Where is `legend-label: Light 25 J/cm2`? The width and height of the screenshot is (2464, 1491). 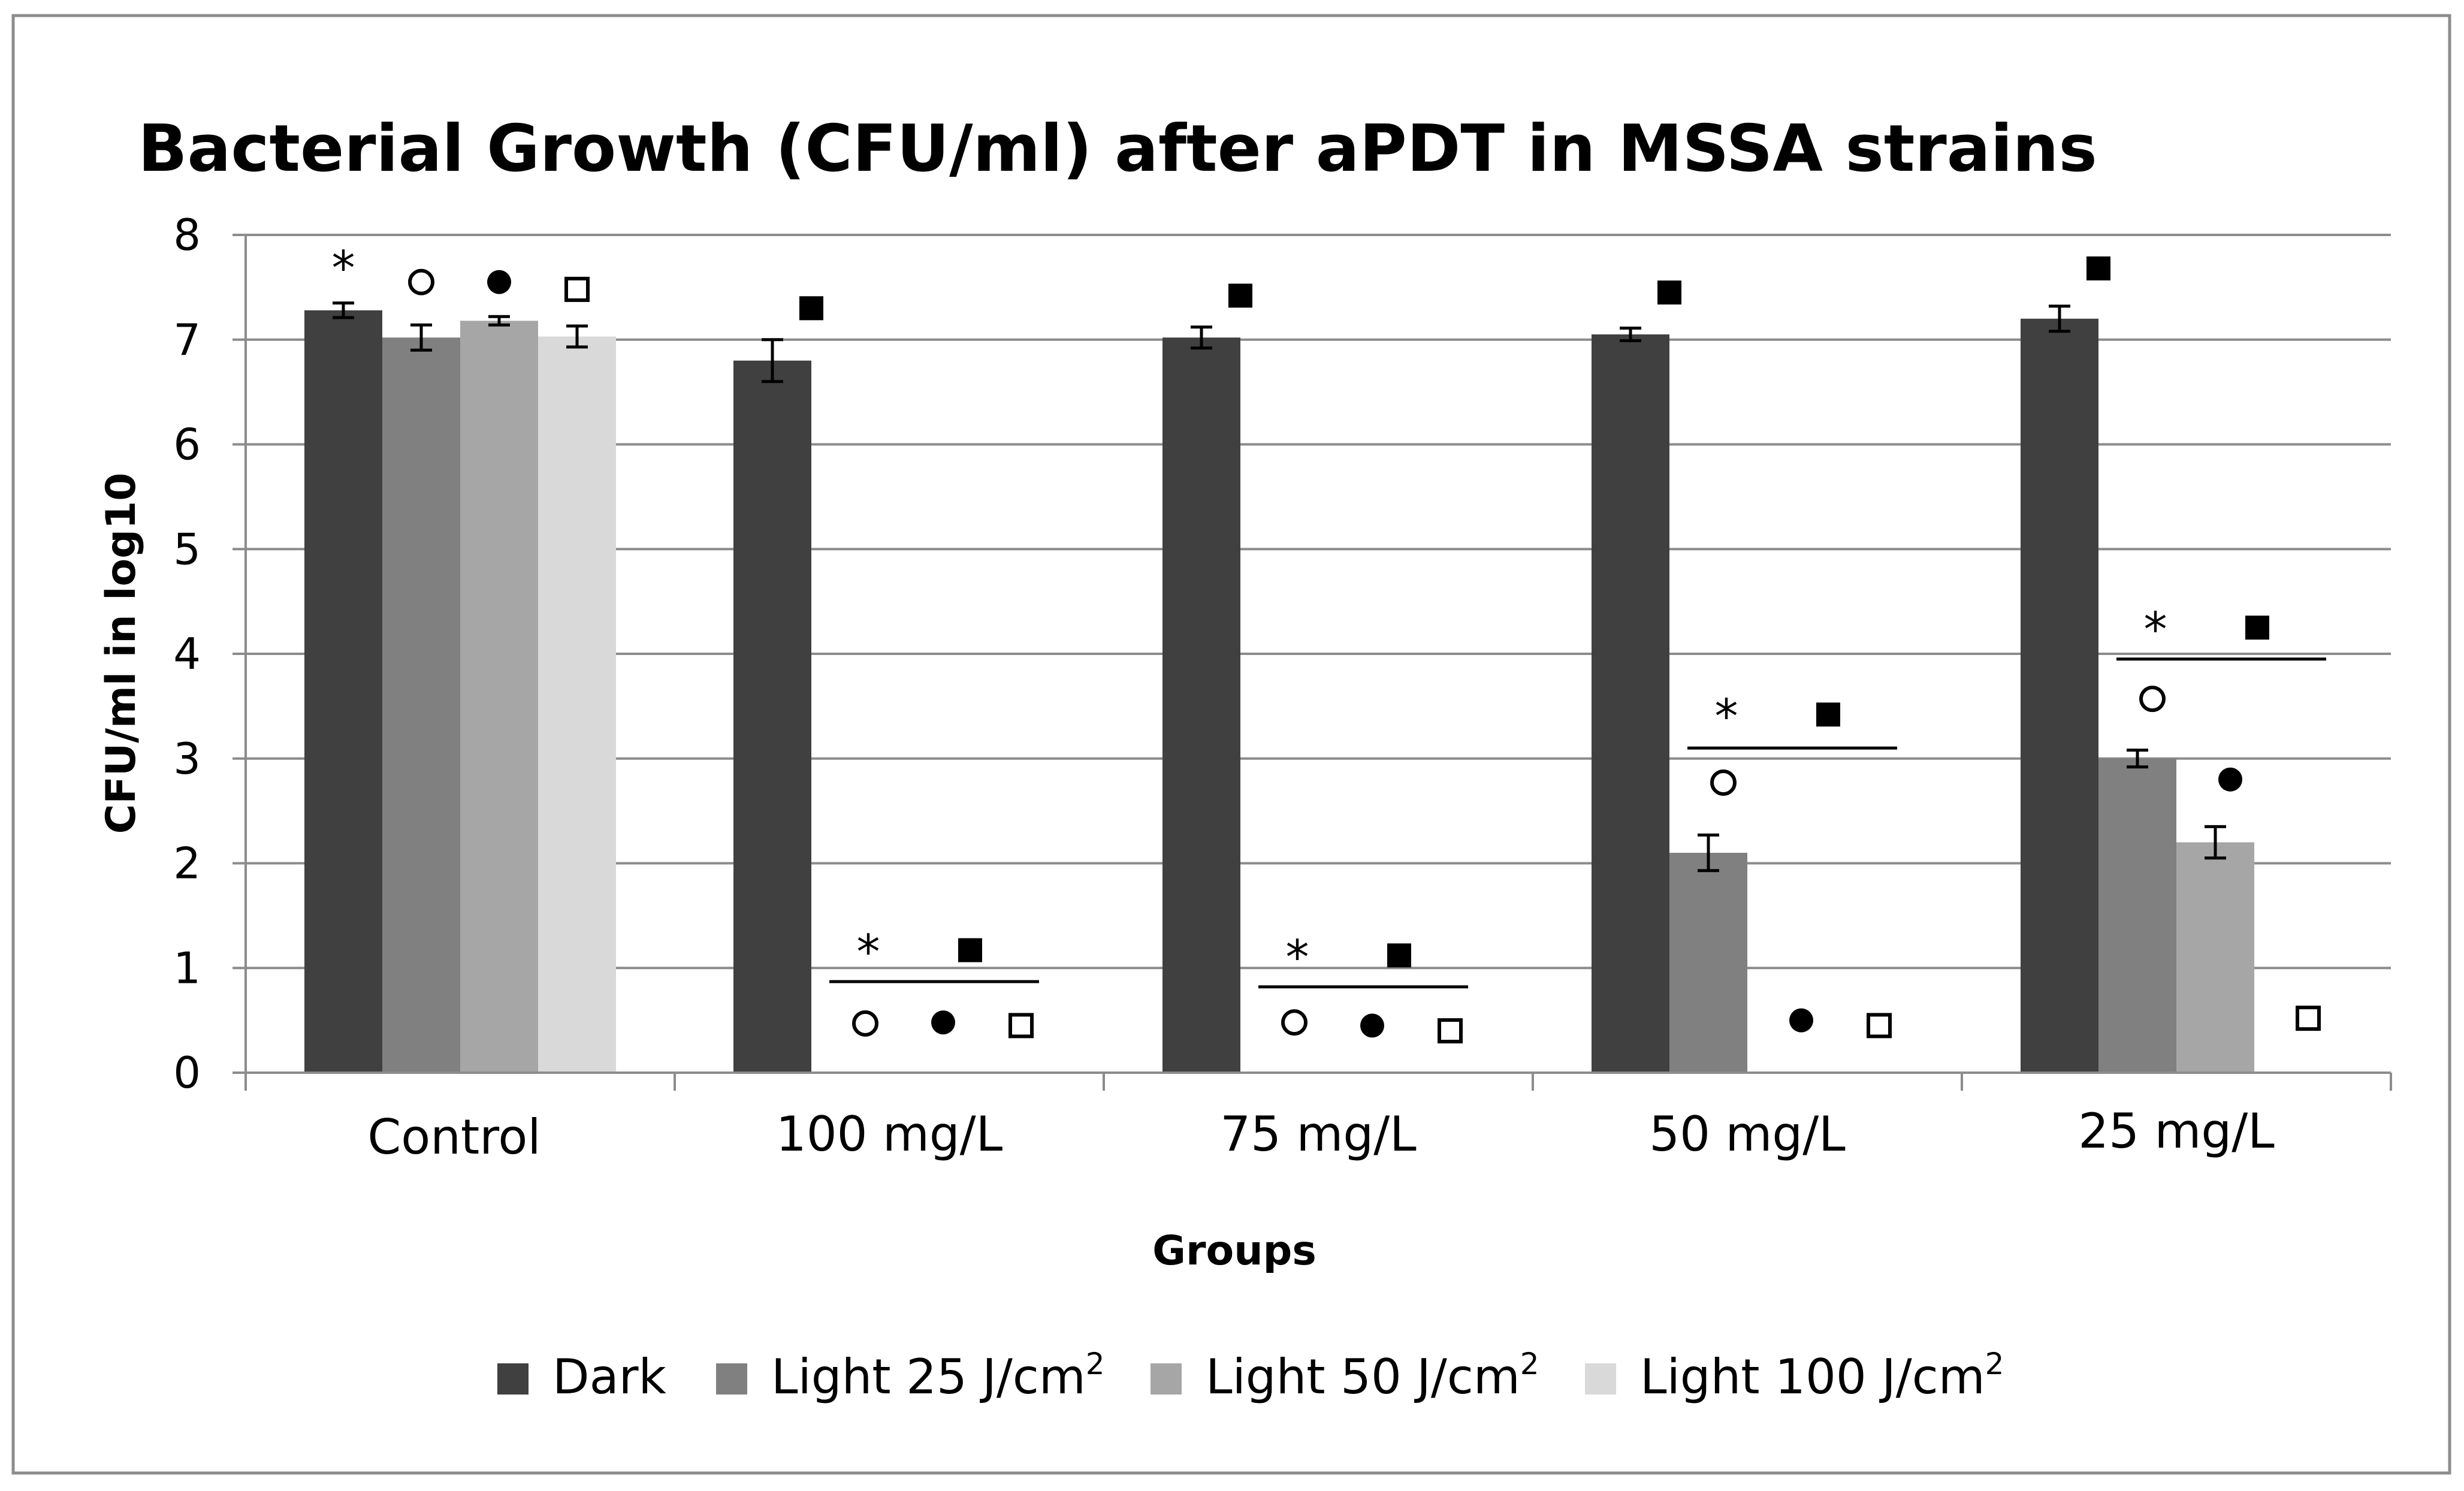
legend-label: Light 25 J/cm2 is located at coordinates (938, 1376).